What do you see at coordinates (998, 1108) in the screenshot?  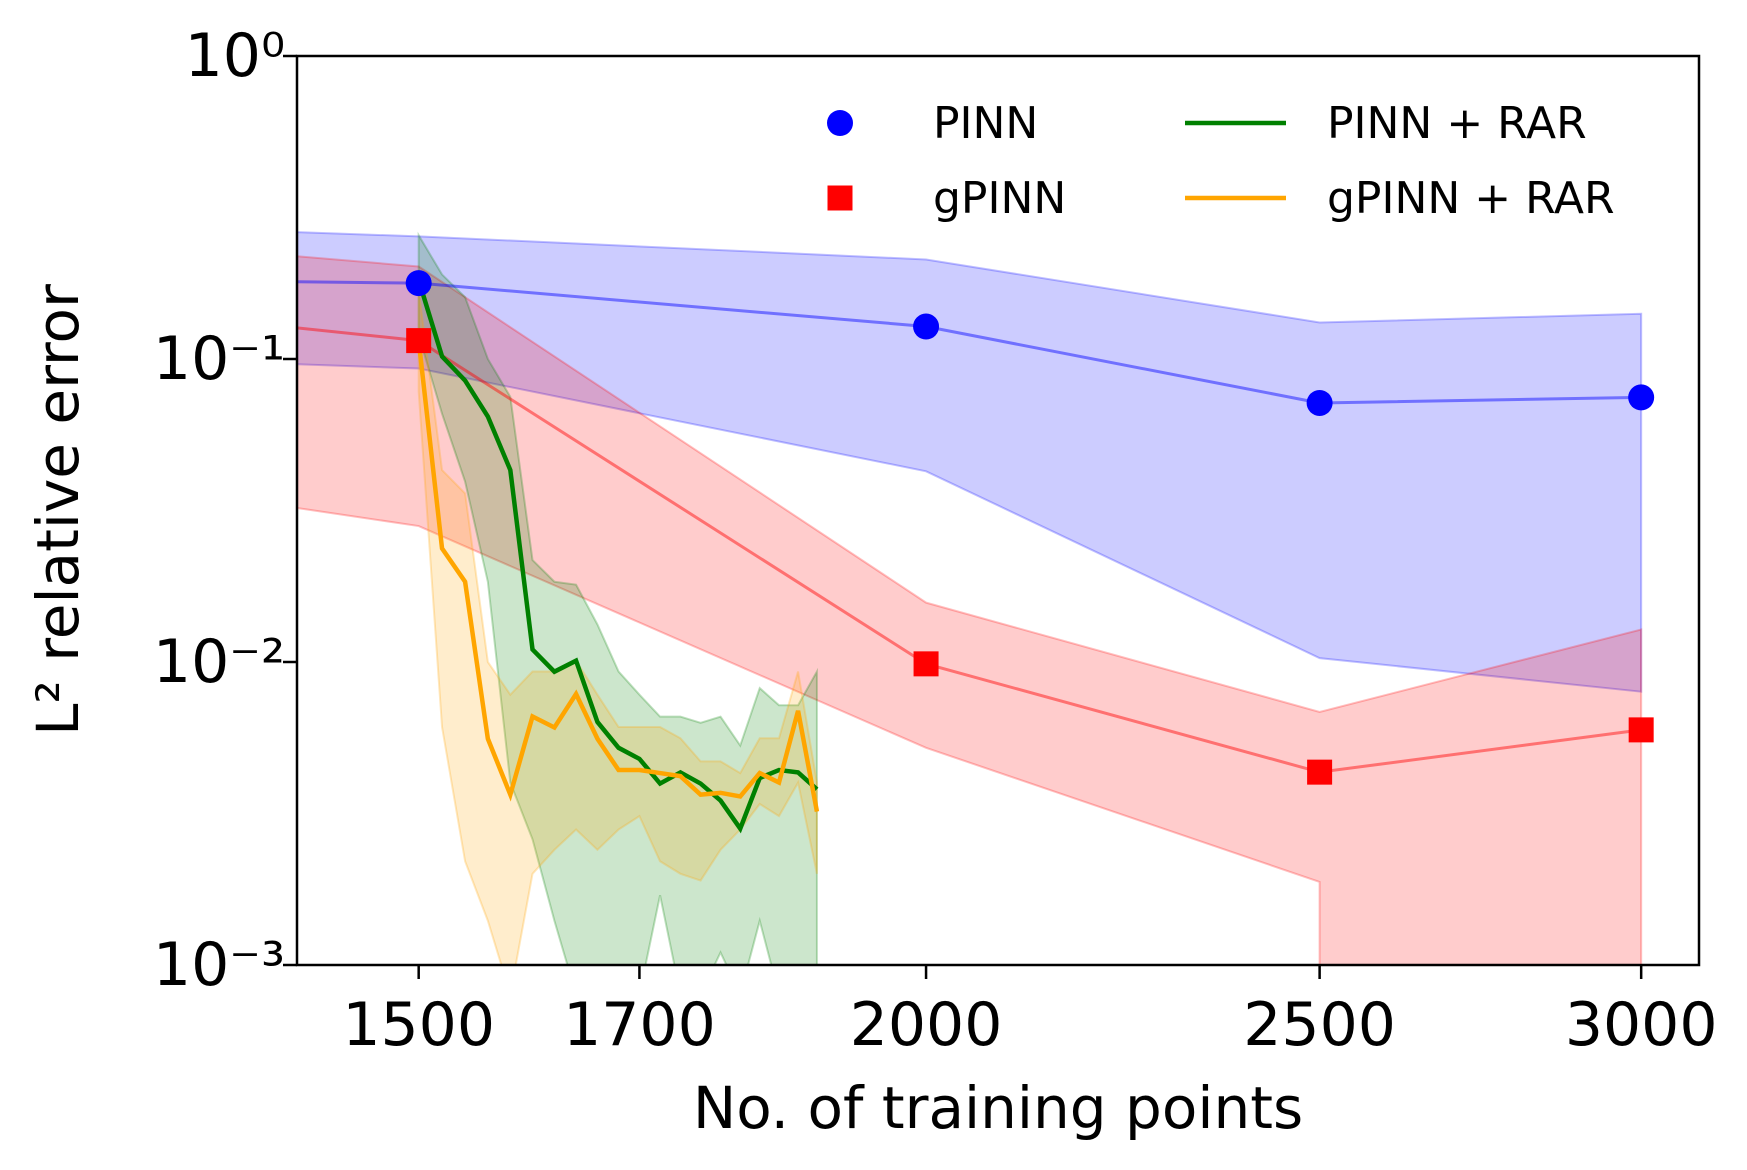 I see `x-axis-label: No. of training points` at bounding box center [998, 1108].